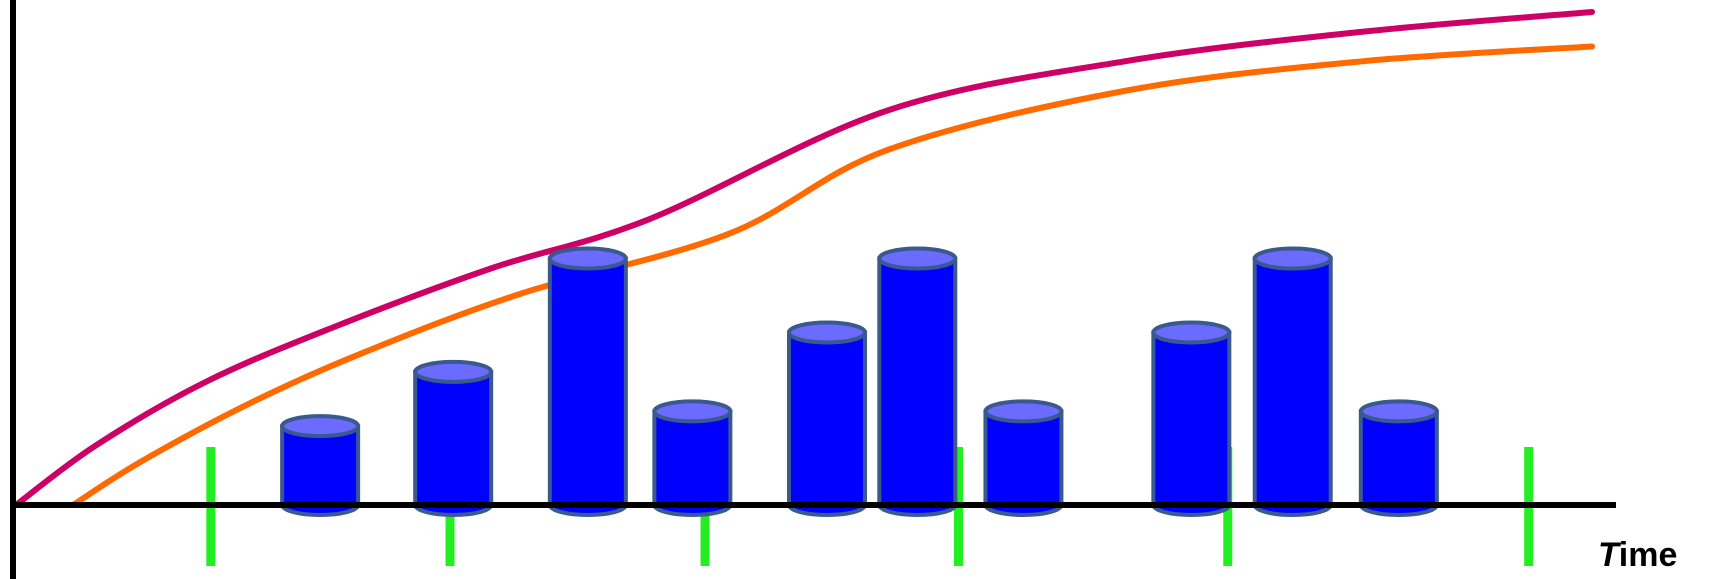 This screenshot has height=579, width=1716. What do you see at coordinates (1638, 555) in the screenshot?
I see `x-axis-label: Time` at bounding box center [1638, 555].